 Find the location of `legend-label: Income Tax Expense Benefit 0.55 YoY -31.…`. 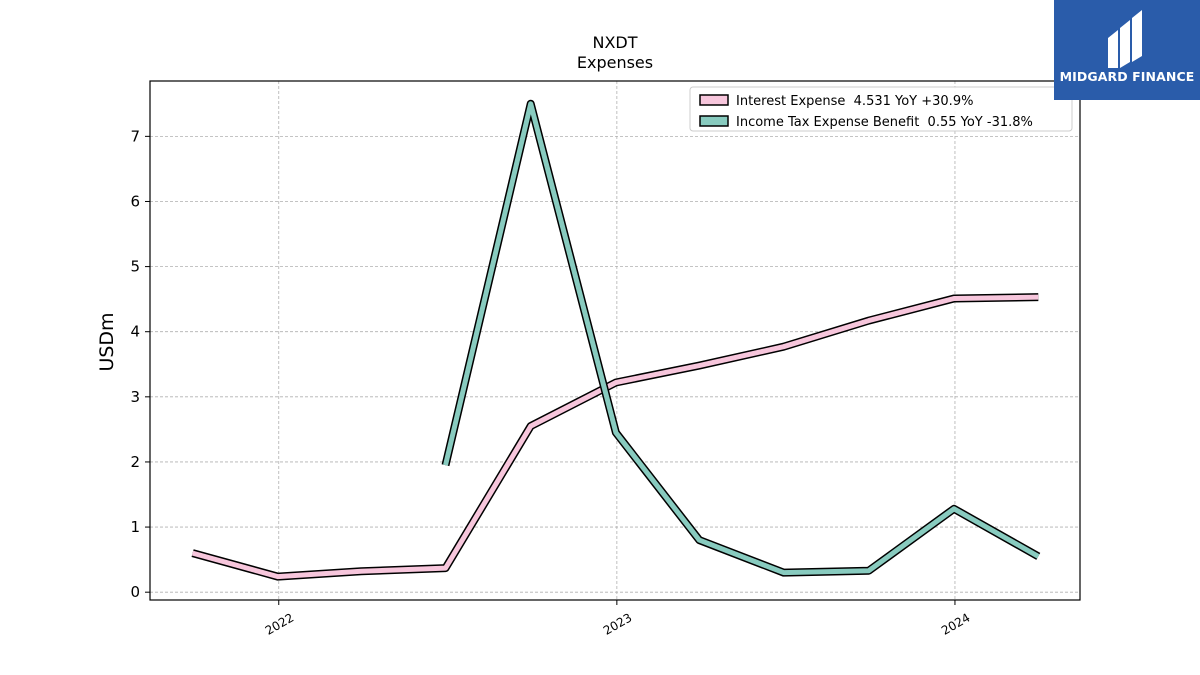

legend-label: Income Tax Expense Benefit 0.55 YoY -31.… is located at coordinates (884, 122).